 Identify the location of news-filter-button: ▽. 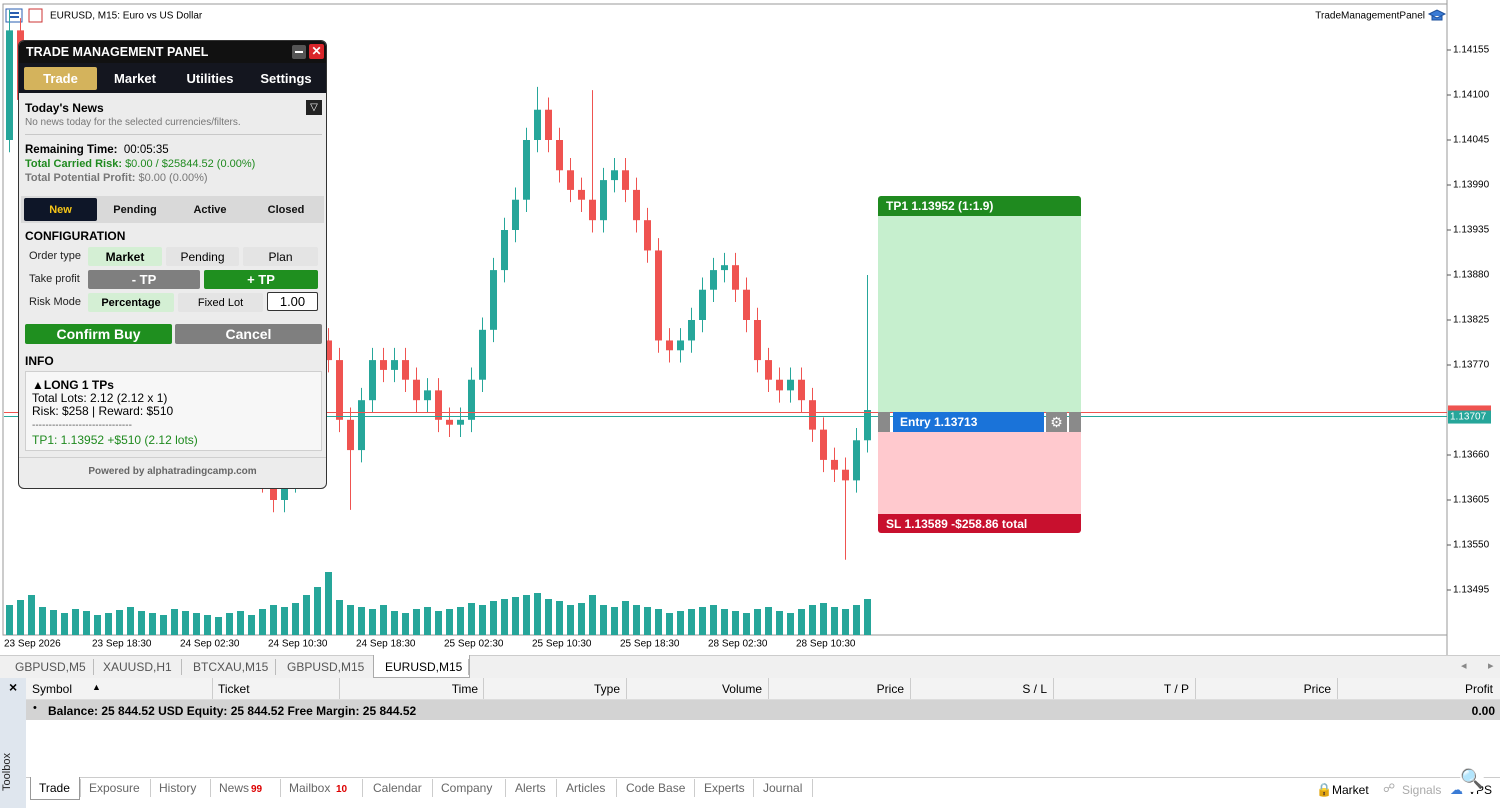
(314, 107).